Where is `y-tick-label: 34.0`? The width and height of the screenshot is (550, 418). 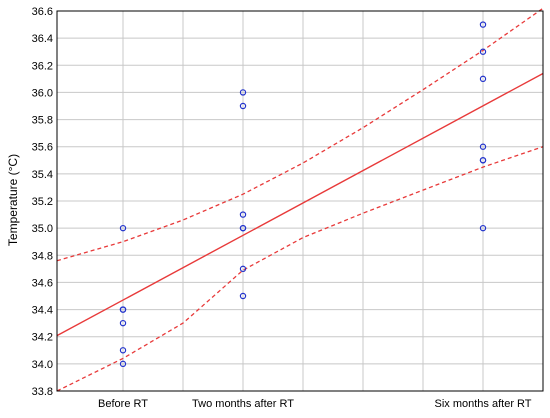
y-tick-label: 34.0 is located at coordinates (42, 365).